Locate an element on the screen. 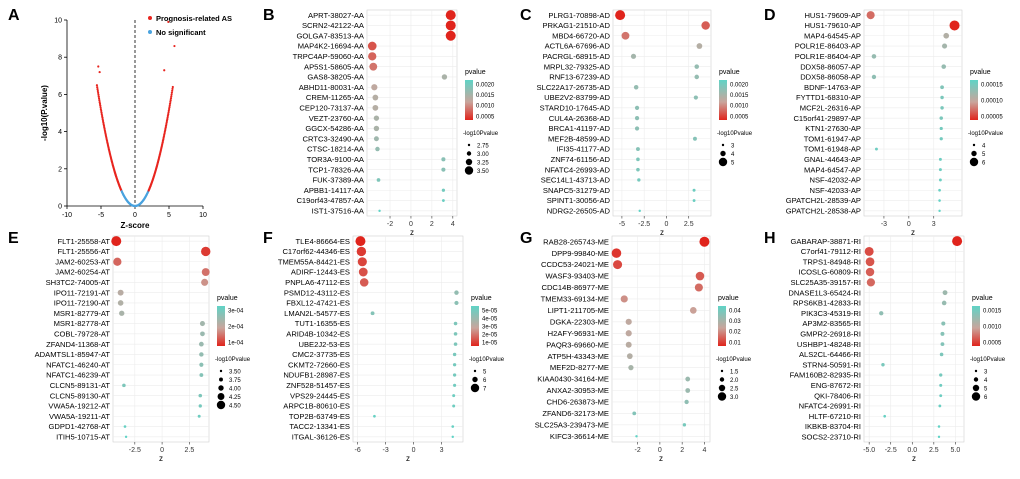  size-legend-label: 6 is located at coordinates (984, 163).